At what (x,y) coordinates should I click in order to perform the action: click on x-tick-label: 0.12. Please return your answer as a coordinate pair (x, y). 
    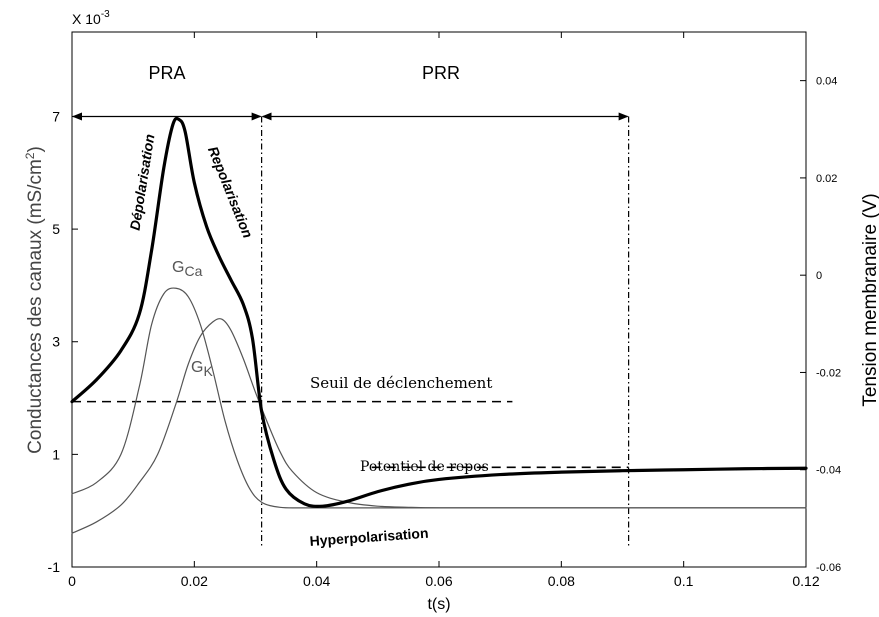
    Looking at the image, I should click on (805, 581).